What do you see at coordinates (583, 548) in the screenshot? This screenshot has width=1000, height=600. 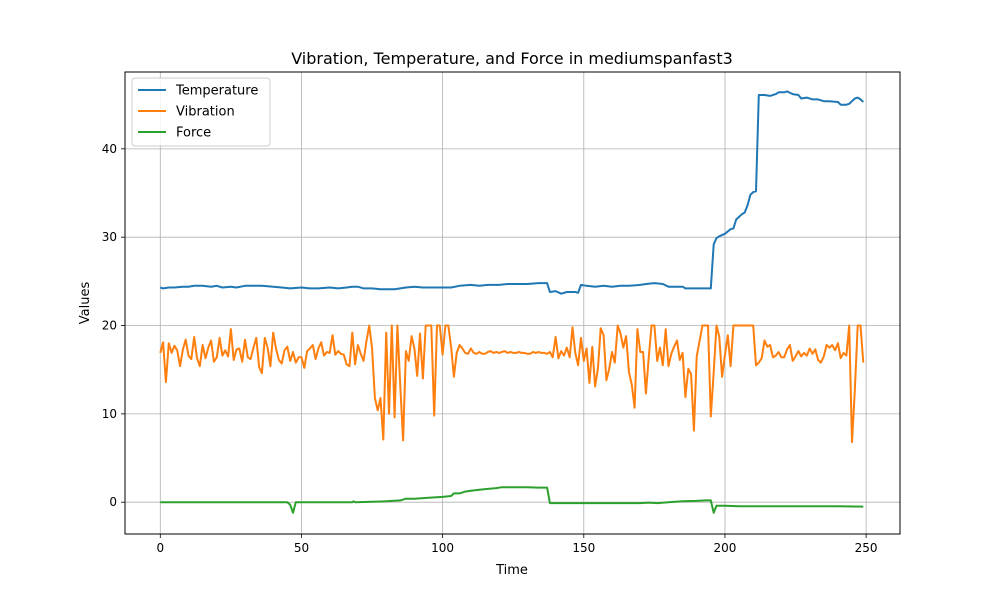 I see `x-tick-label: 150` at bounding box center [583, 548].